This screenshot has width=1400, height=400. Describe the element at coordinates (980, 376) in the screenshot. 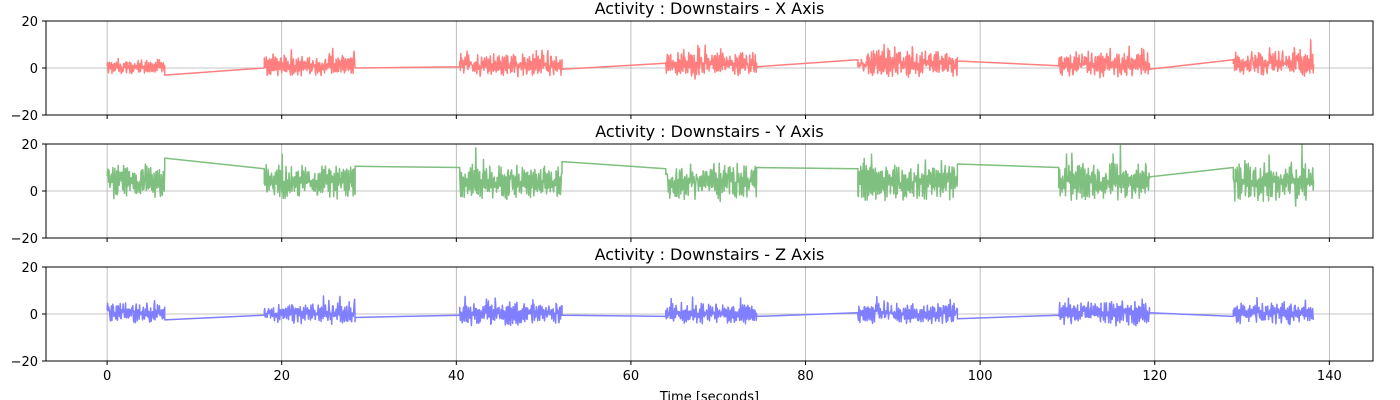

I see `x-tick-label: 100` at that location.